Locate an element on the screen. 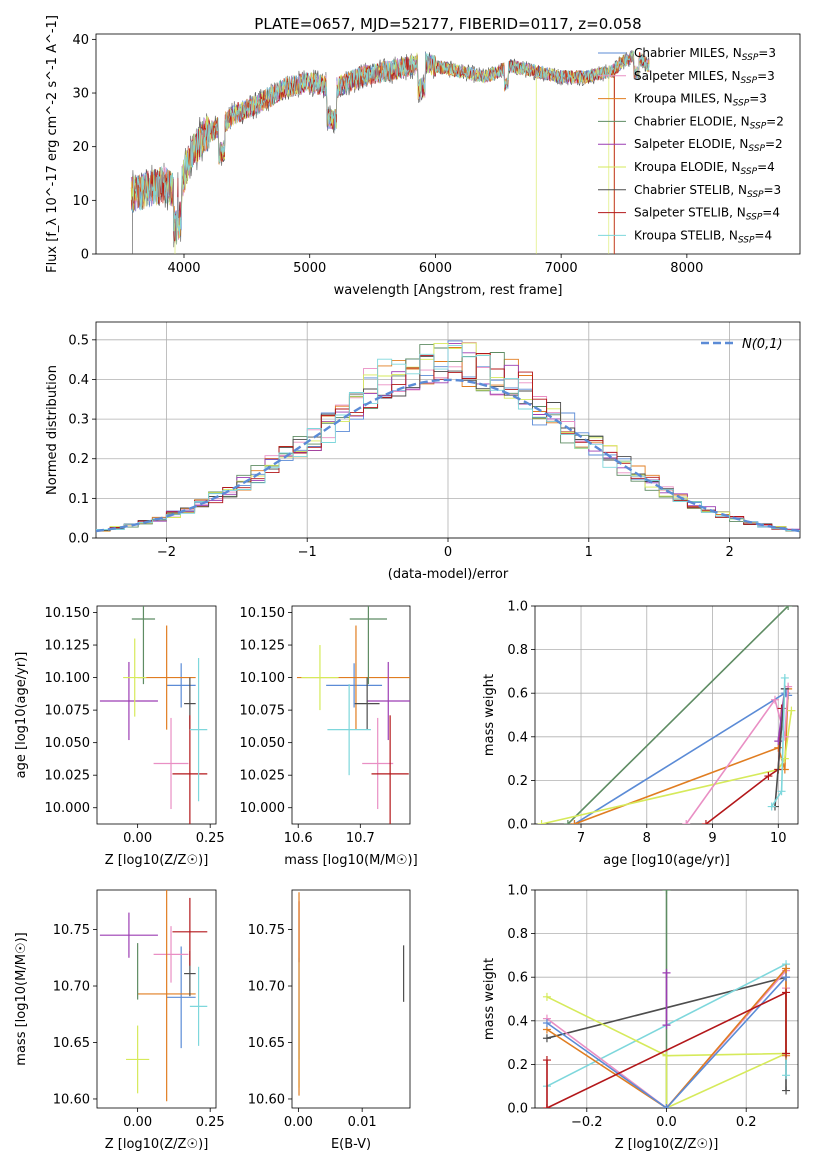  weight-vs-Z-ytick-label: 1.0 is located at coordinates (517, 891).